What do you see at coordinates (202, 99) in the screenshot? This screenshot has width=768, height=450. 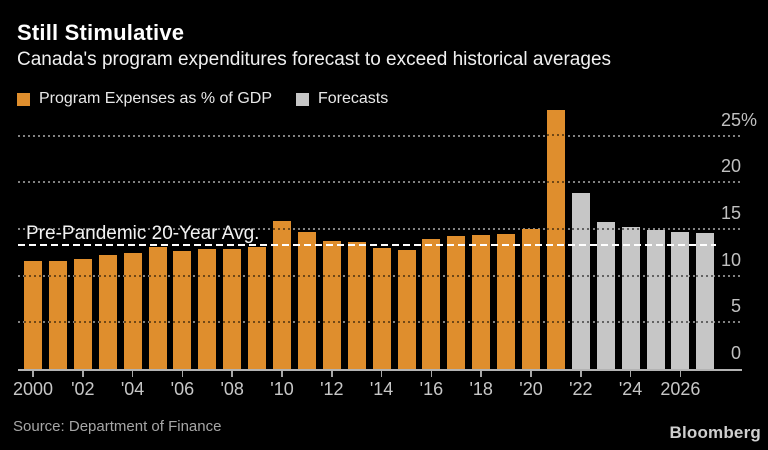 I see `legend: Program Expenses as % of GDP Forecasts` at bounding box center [202, 99].